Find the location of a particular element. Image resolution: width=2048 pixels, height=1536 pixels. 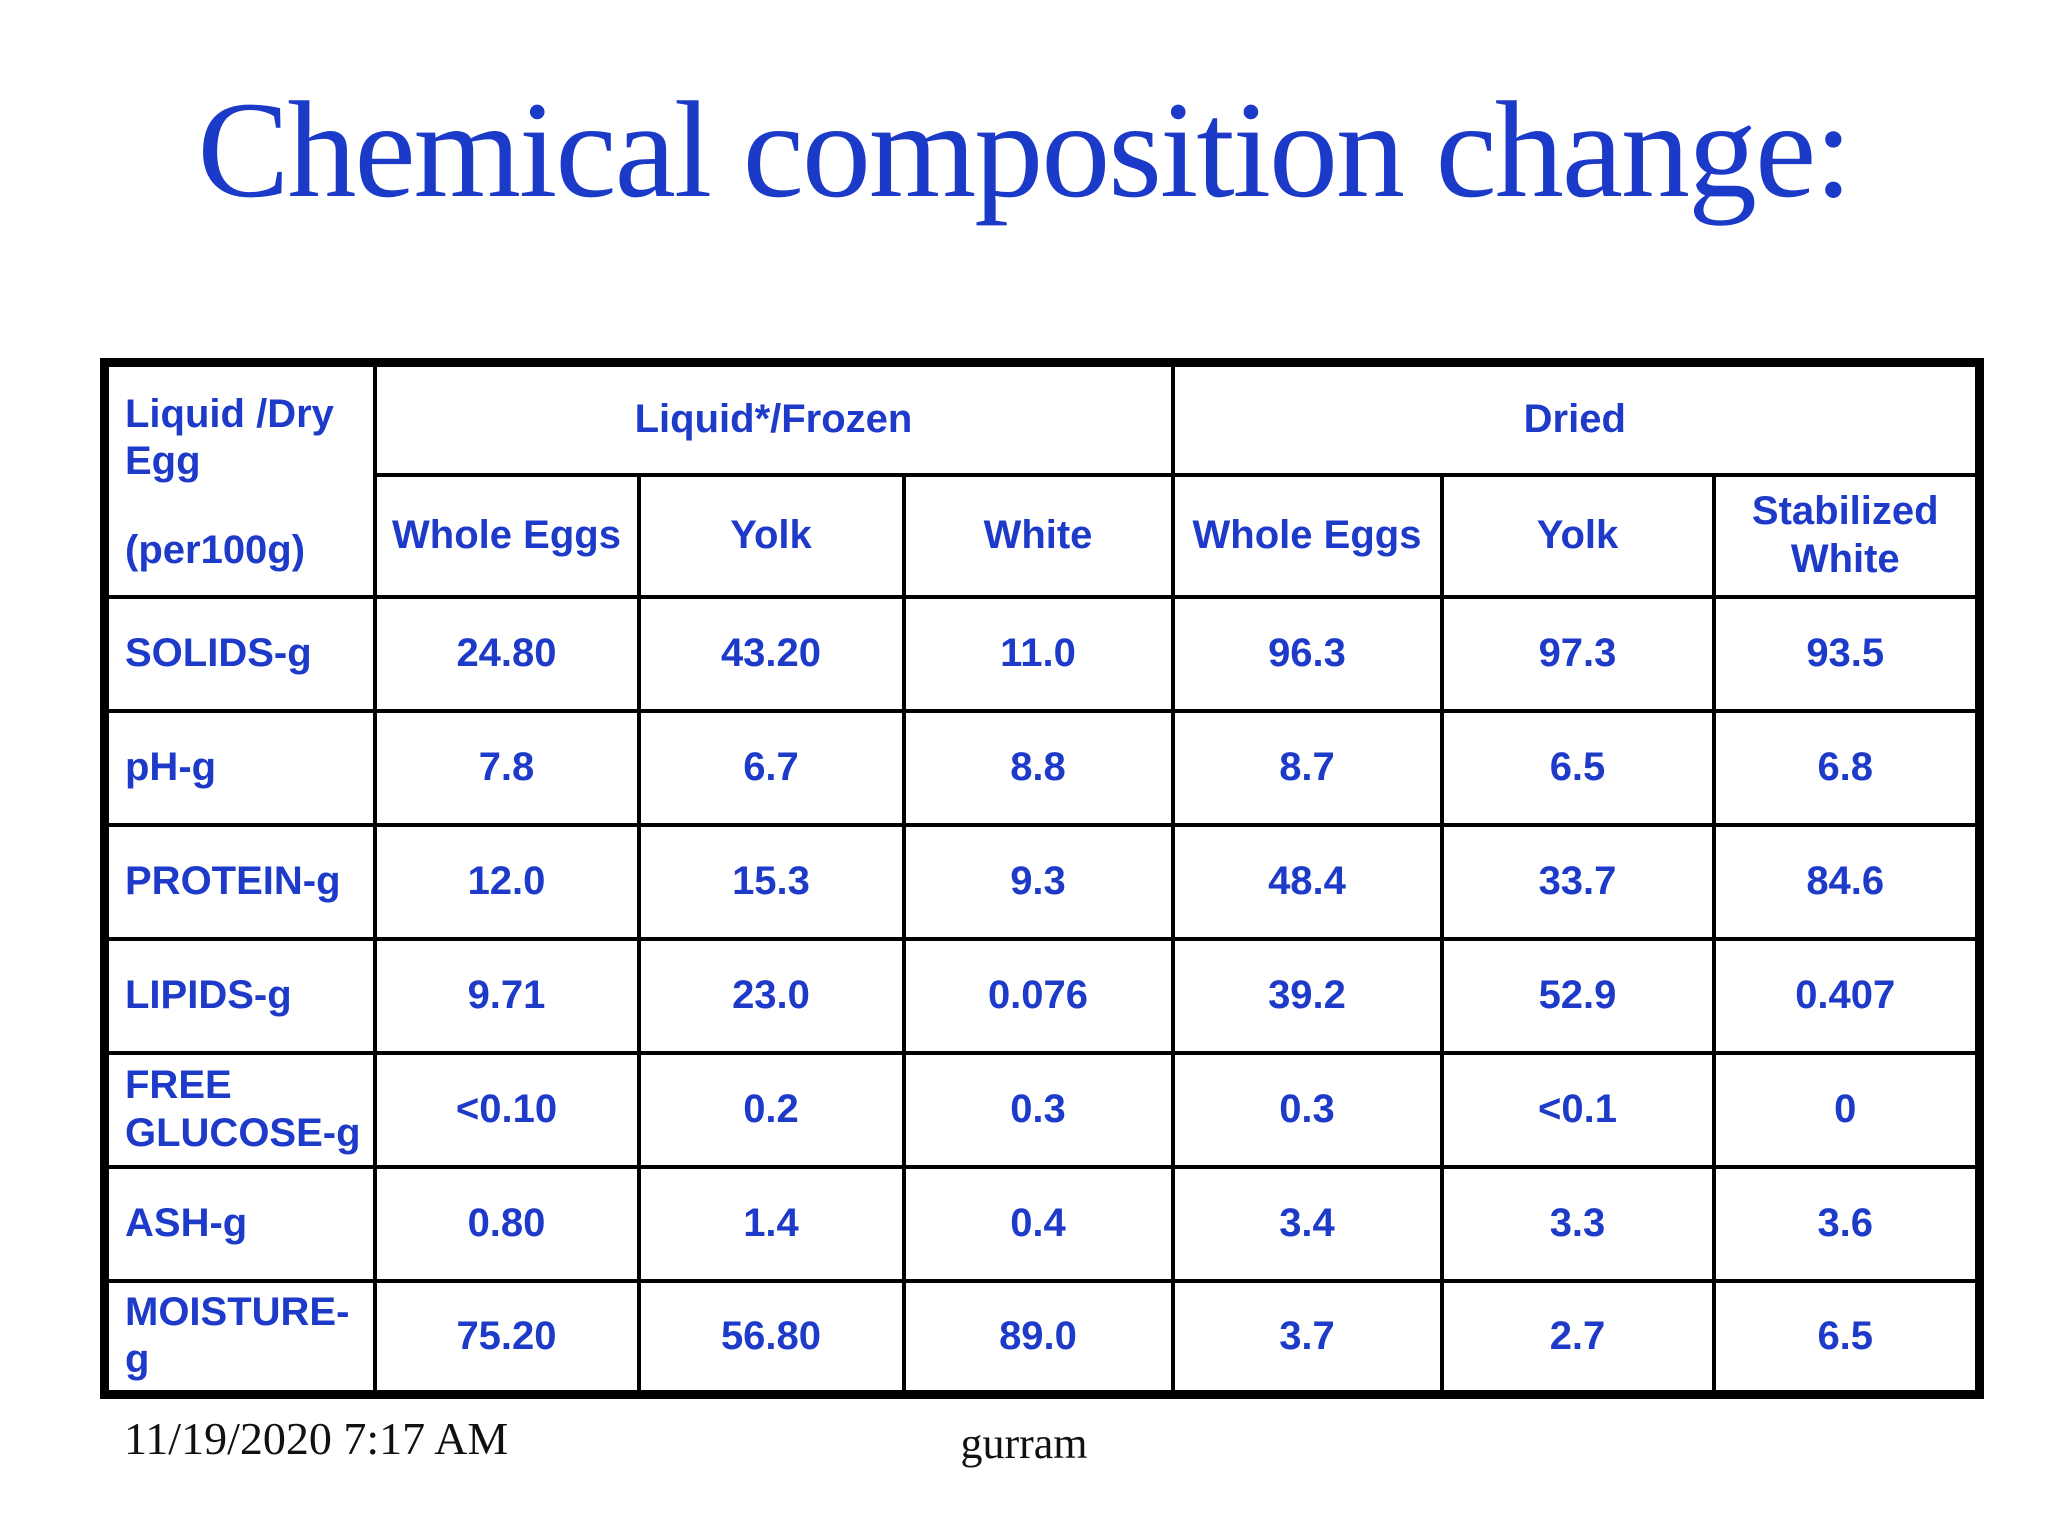

value-cell: 3.7 is located at coordinates (1307, 1337).